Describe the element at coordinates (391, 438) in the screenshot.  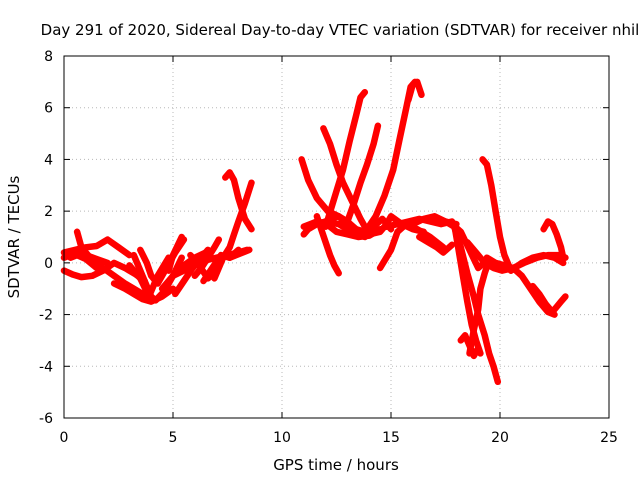
I see `x-tick-label: 15` at that location.